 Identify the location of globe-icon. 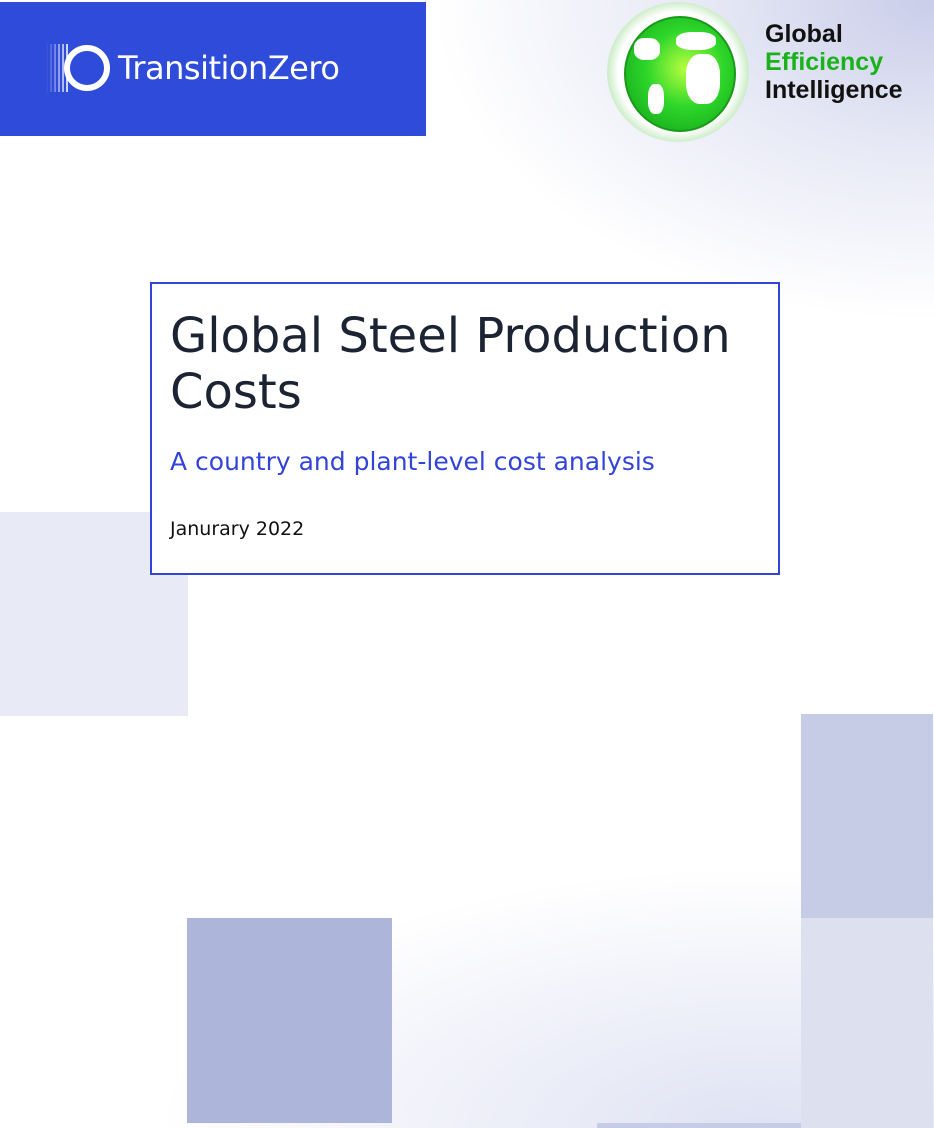
(678, 72).